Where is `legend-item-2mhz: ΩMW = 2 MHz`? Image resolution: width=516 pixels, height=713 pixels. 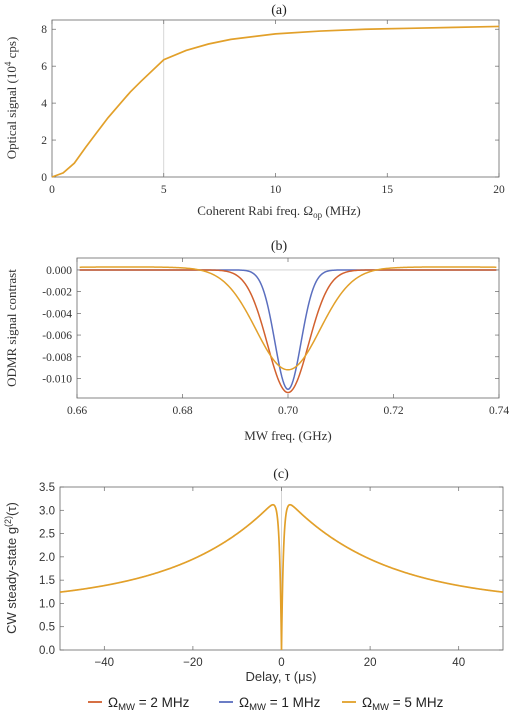 legend-item-2mhz: ΩMW = 2 MHz is located at coordinates (139, 704).